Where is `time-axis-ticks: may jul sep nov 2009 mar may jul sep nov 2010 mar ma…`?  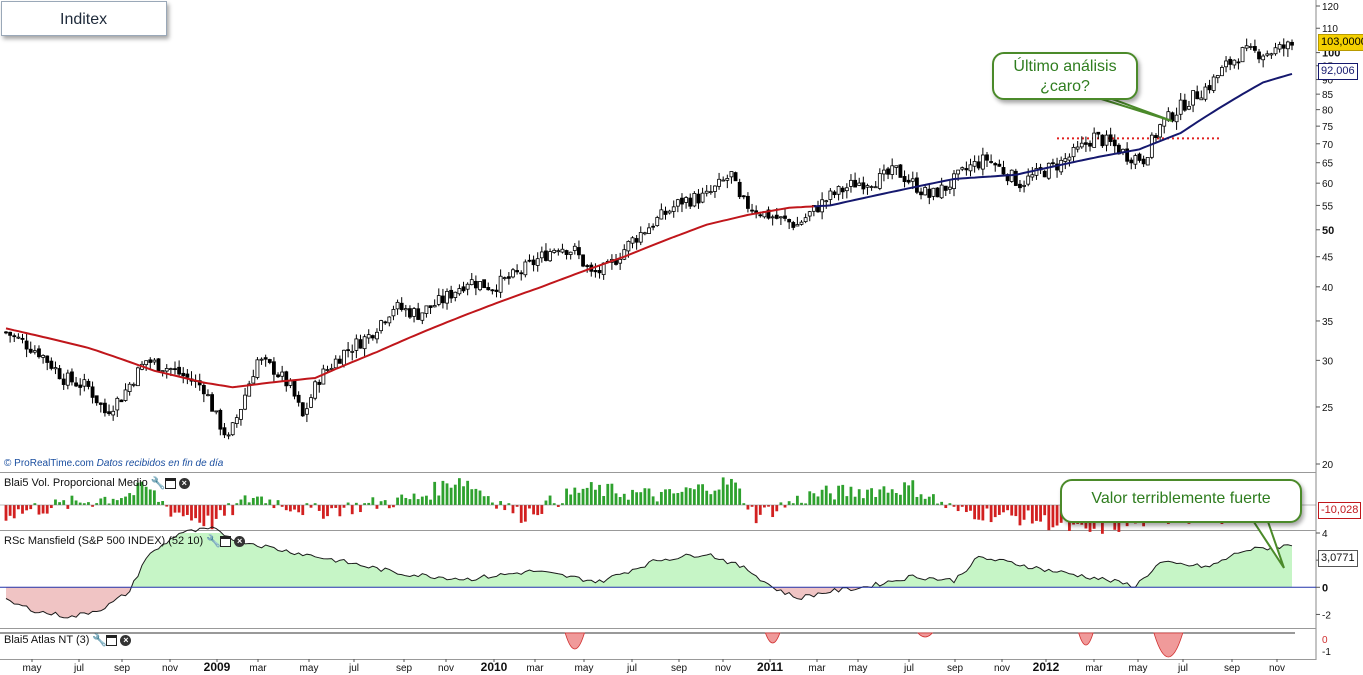
time-axis-ticks: may jul sep nov 2009 mar may jul sep nov 2010 mar ma… is located at coordinates (654, 666).